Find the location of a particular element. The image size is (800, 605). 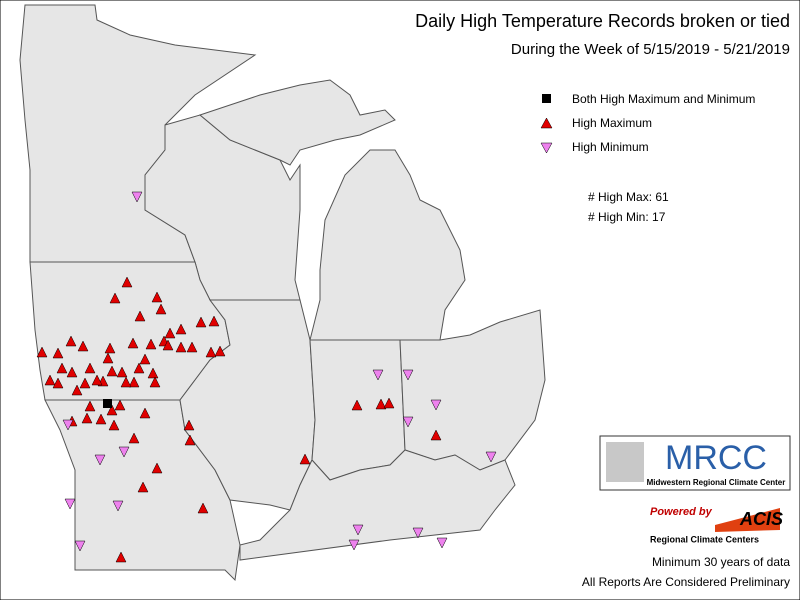

count-high-min: # High Min: 17 is located at coordinates (627, 217).